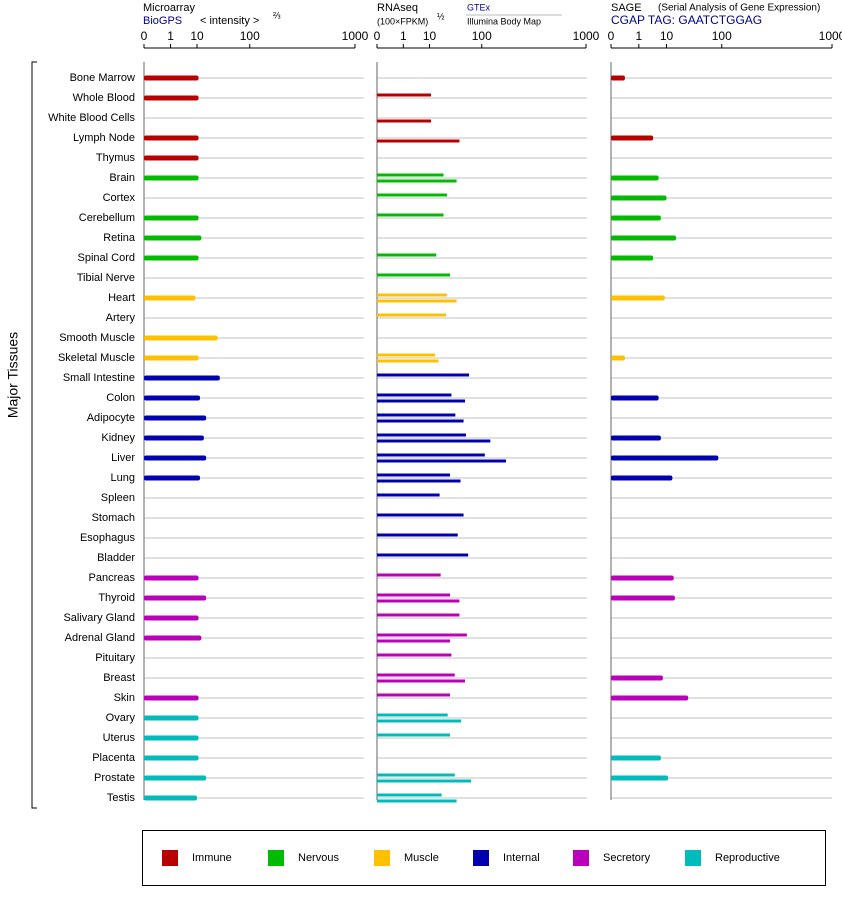  I want to click on axis-exponent: ⅔, so click(277, 15).